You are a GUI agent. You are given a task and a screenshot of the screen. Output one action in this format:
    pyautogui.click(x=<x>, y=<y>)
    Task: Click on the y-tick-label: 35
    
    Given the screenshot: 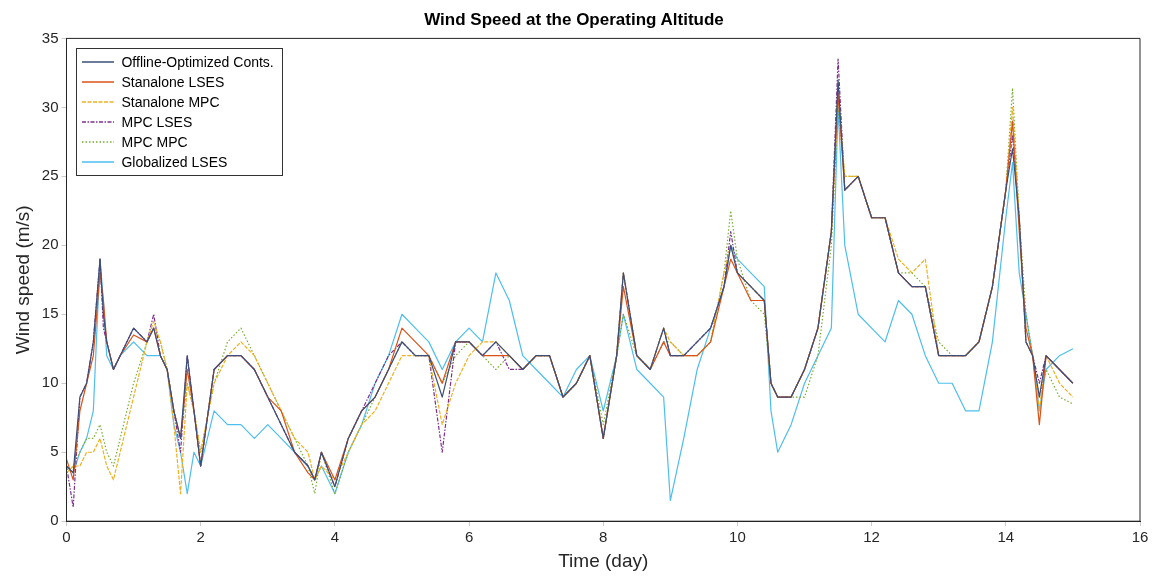 What is the action you would take?
    pyautogui.click(x=50, y=37)
    